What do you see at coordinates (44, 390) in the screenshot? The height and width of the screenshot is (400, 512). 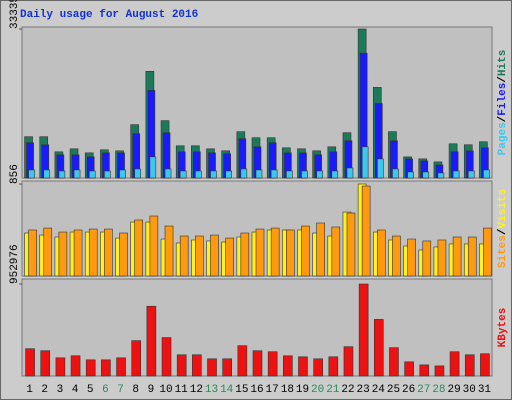 I see `x-tick-label: 2` at bounding box center [44, 390].